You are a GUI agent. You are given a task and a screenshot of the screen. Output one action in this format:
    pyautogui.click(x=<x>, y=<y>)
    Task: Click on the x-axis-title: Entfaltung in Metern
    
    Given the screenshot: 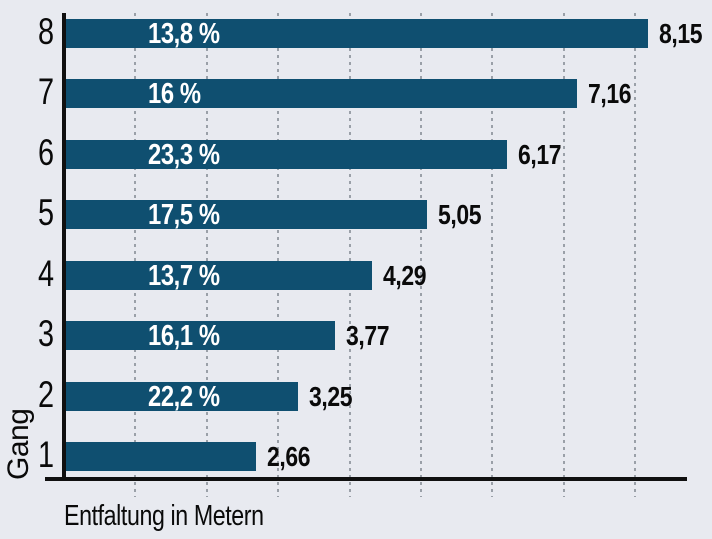 What is the action you would take?
    pyautogui.click(x=164, y=516)
    